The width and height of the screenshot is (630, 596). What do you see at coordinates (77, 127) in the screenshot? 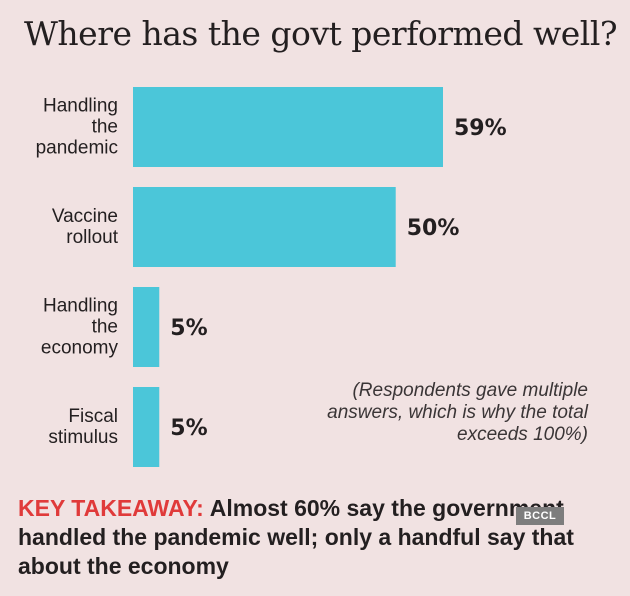
I see `category-label-0: Handling the pandemic` at bounding box center [77, 127].